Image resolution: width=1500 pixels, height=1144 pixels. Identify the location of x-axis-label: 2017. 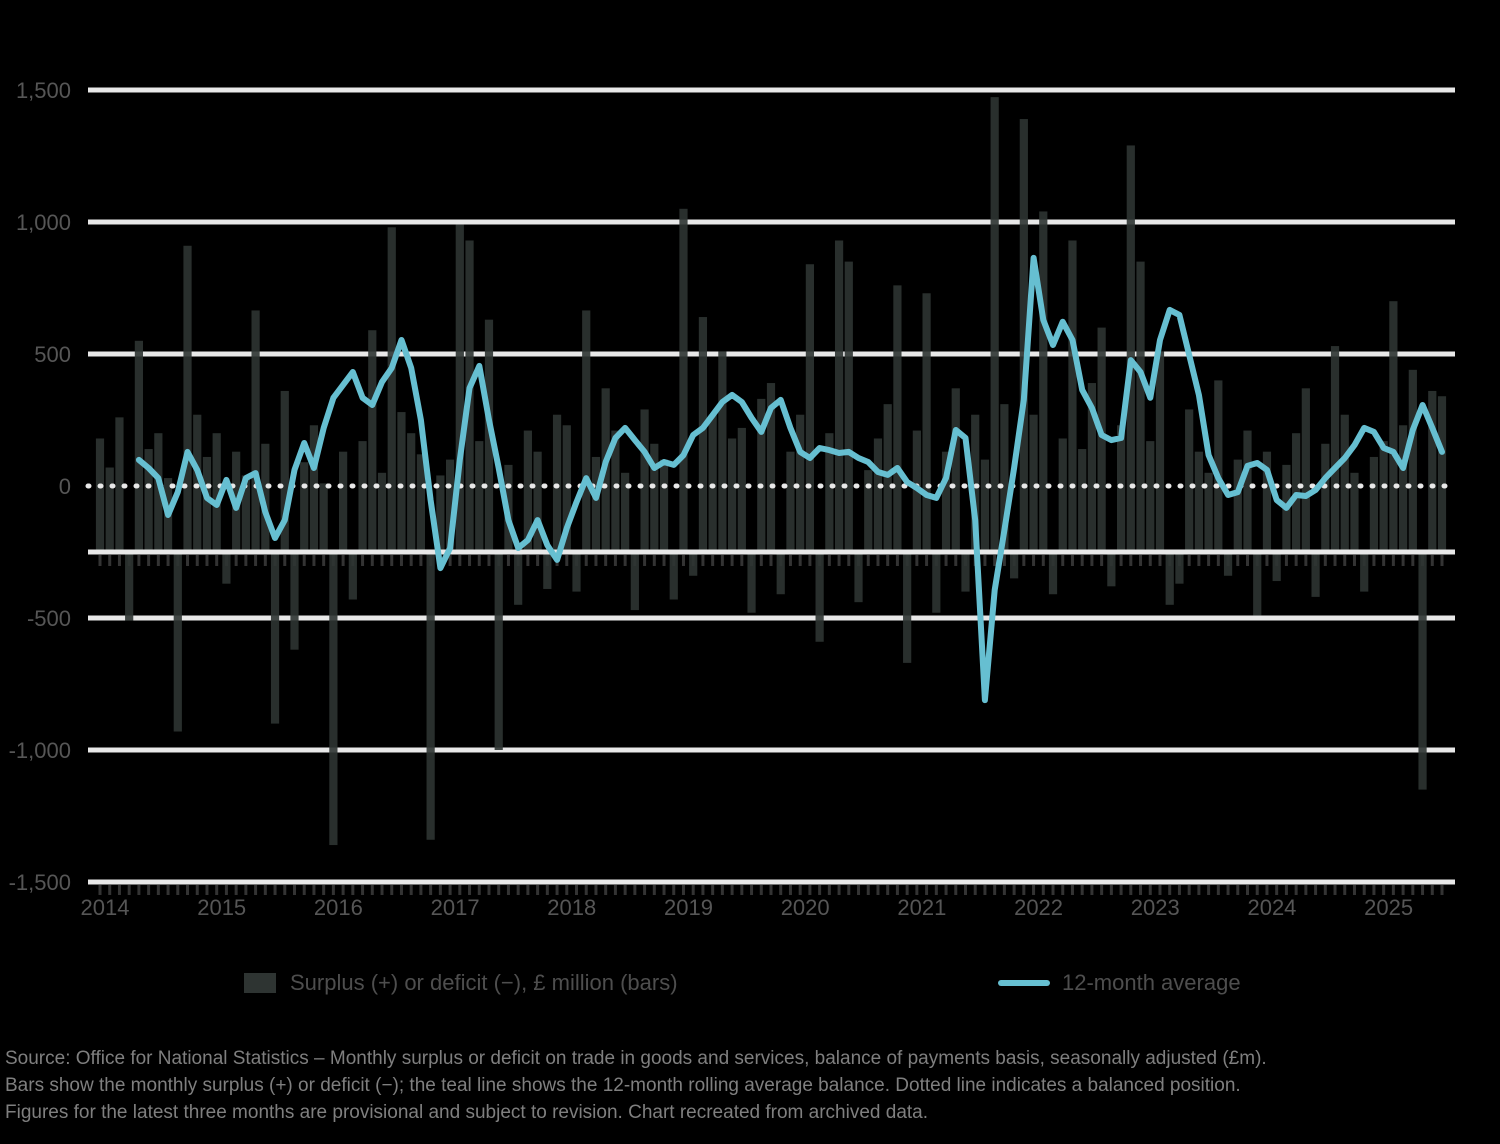
(455, 907).